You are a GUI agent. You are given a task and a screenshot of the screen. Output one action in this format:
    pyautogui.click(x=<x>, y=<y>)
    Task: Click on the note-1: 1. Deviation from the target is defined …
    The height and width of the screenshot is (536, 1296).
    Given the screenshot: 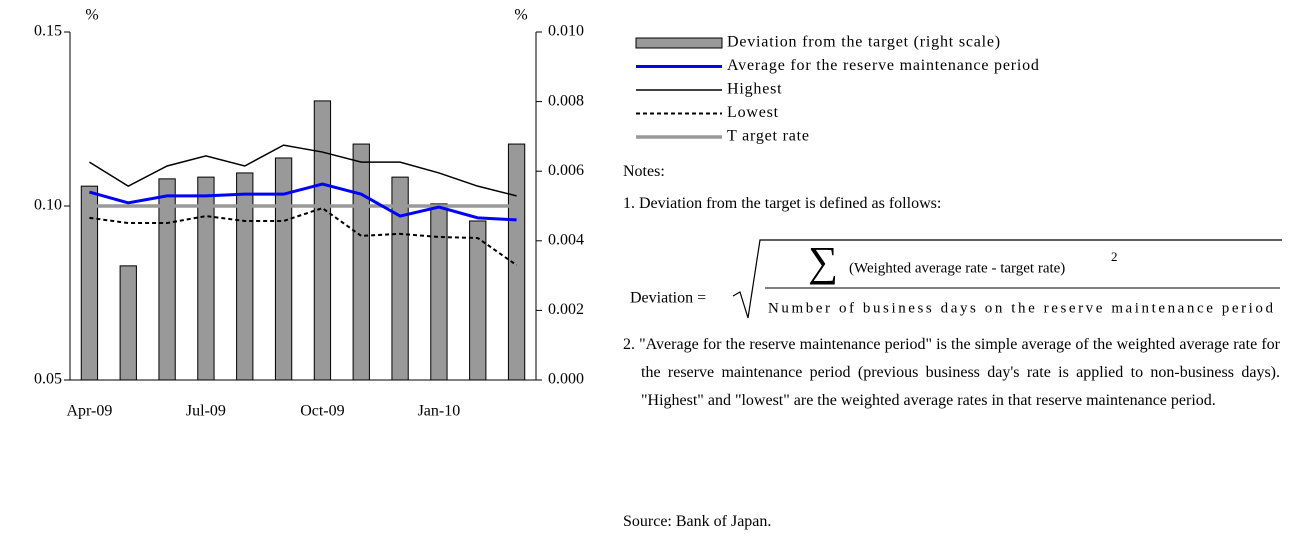 What is the action you would take?
    pyautogui.click(x=782, y=203)
    